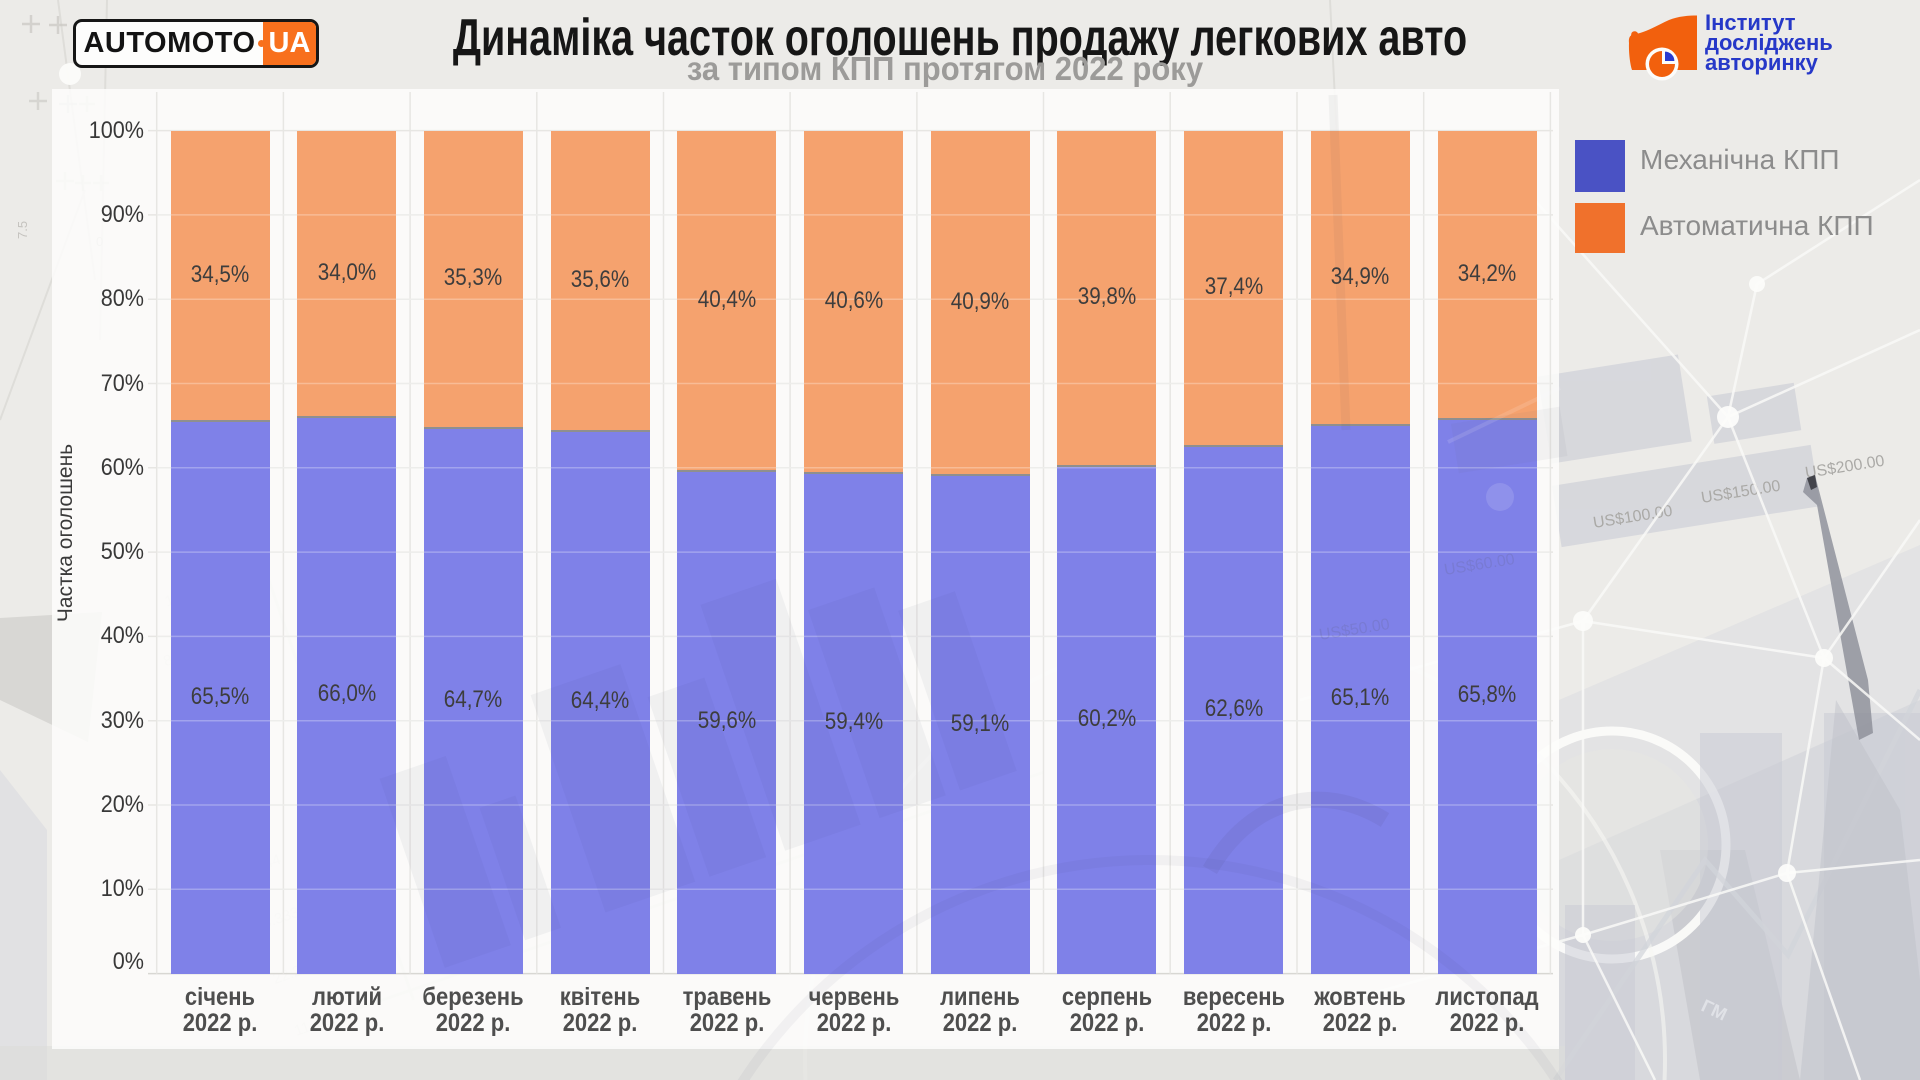 The height and width of the screenshot is (1080, 1920). What do you see at coordinates (22, 230) in the screenshot?
I see `svg-text: 7.5` at bounding box center [22, 230].